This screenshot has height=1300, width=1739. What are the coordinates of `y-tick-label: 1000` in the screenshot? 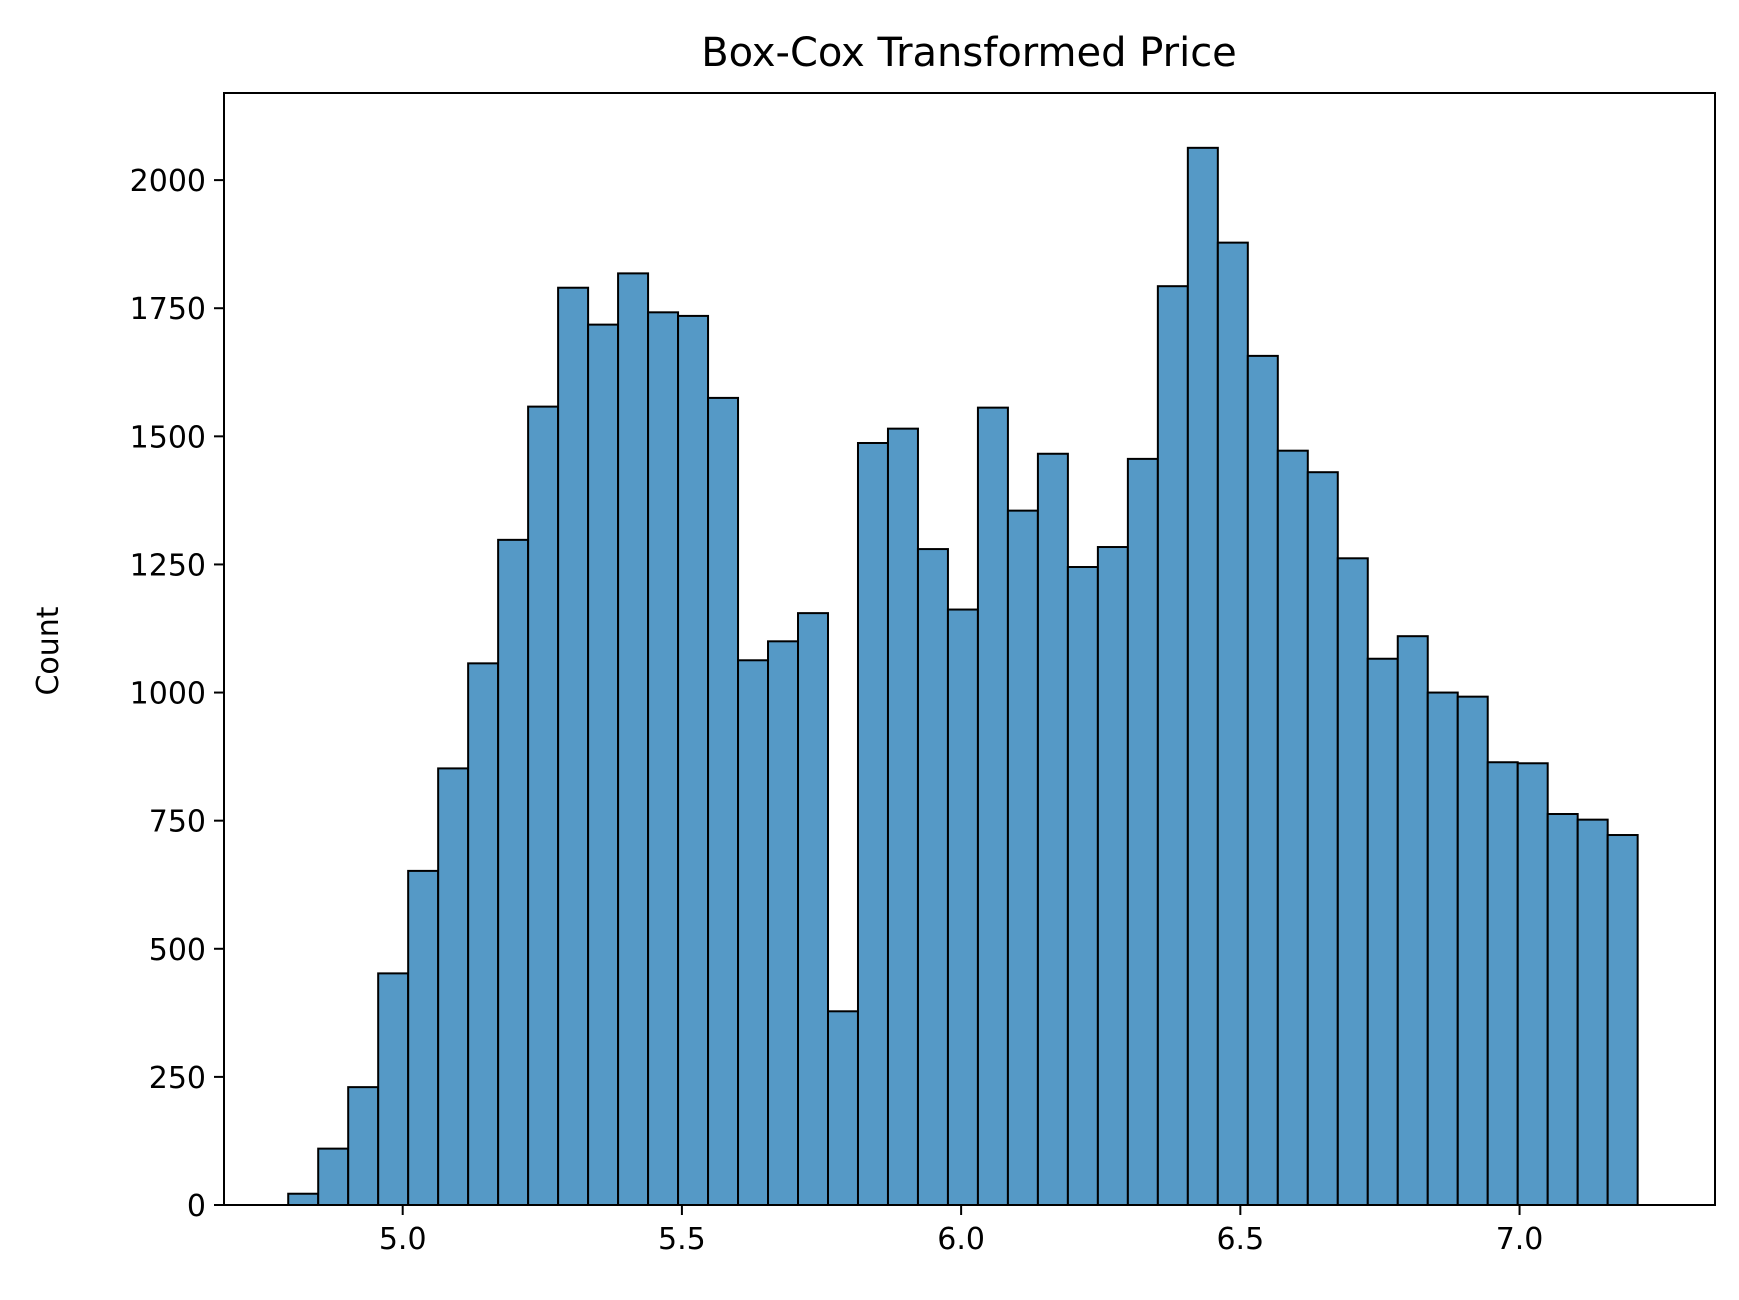 It's located at (168, 694).